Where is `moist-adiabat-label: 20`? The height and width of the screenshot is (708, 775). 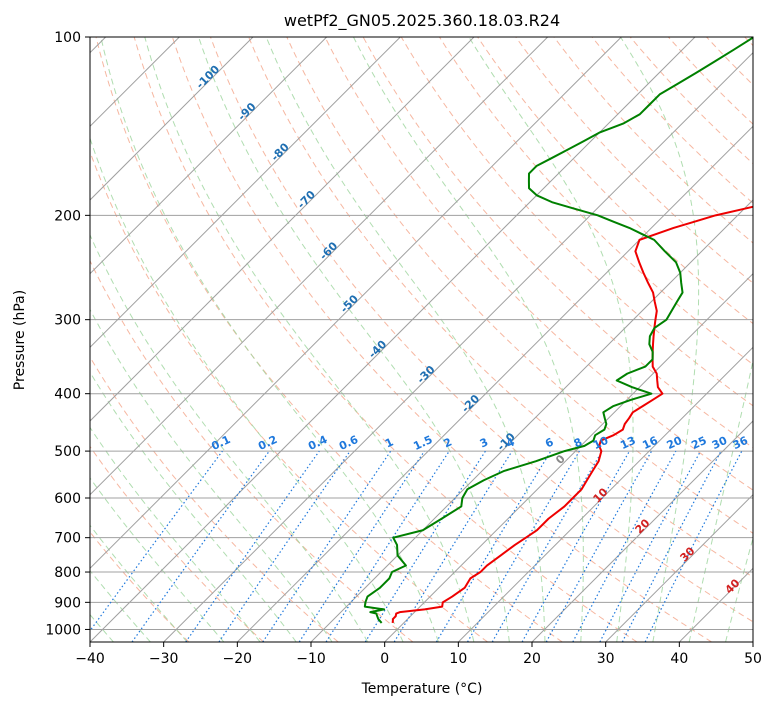
moist-adiabat-label: 20 is located at coordinates (643, 526).